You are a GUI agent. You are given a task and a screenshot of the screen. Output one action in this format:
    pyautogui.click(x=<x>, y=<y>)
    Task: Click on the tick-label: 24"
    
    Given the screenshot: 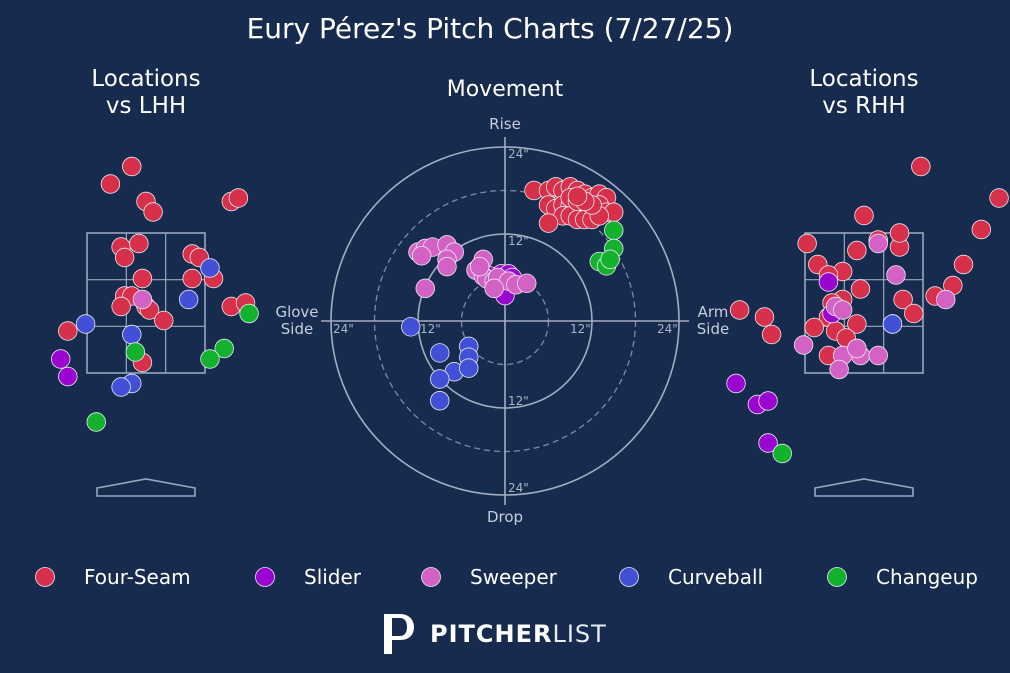 What is the action you would take?
    pyautogui.click(x=518, y=154)
    